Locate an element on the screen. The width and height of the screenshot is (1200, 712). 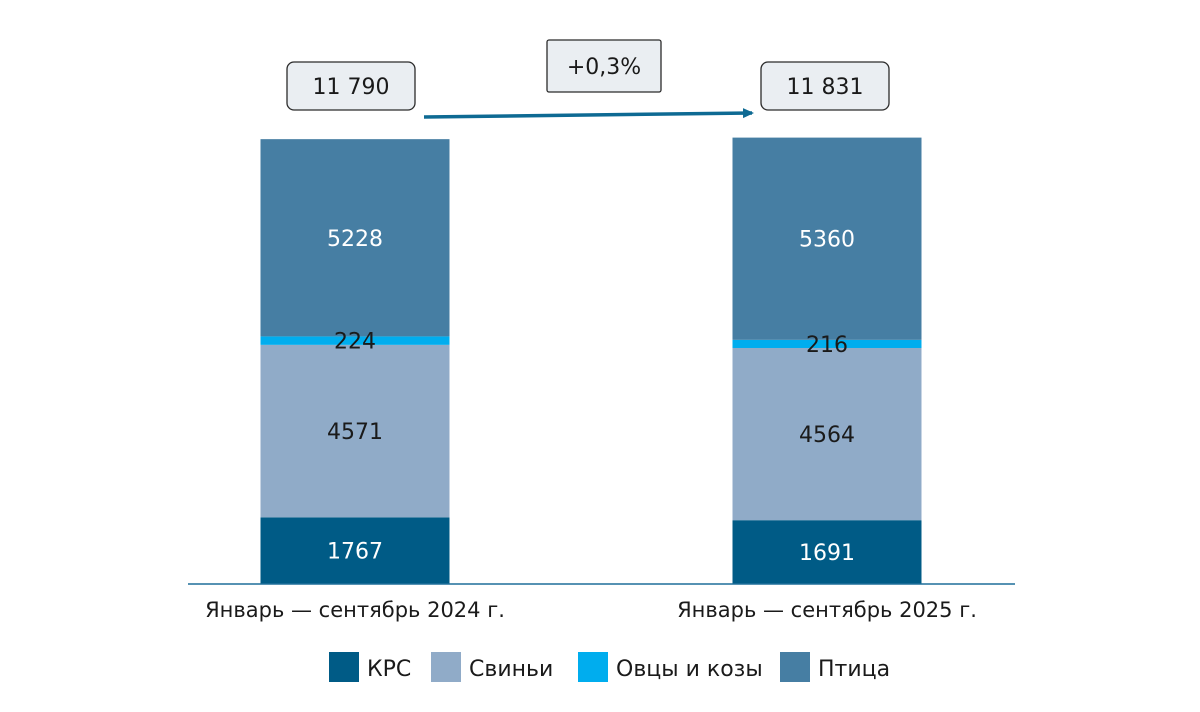
change-annotation: +0,3% is located at coordinates (588, 79).